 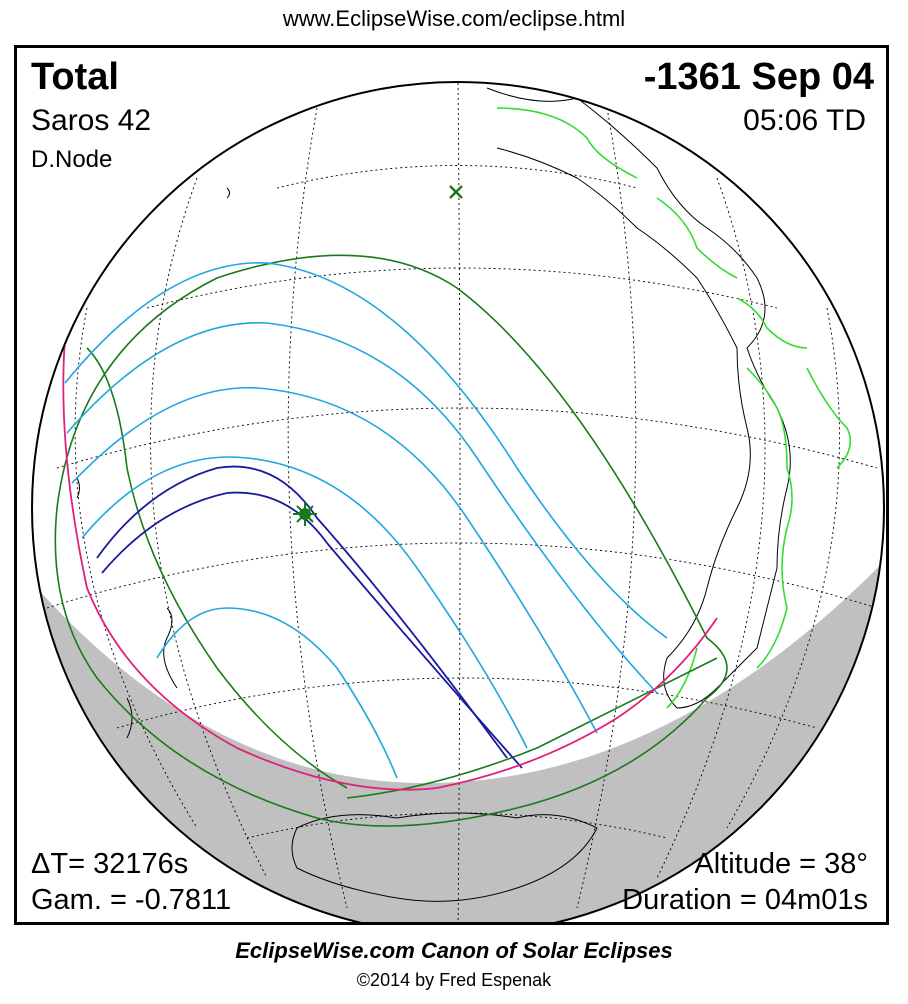 What do you see at coordinates (91, 120) in the screenshot?
I see `saros-number: Saros 42` at bounding box center [91, 120].